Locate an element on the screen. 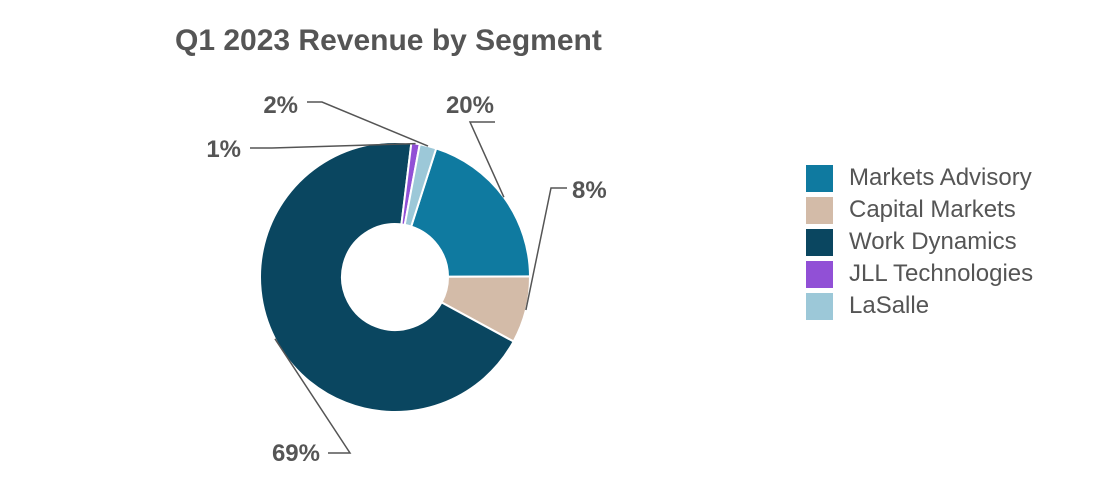 The height and width of the screenshot is (480, 1100). donut-slice-markets-advisory is located at coordinates (470, 212).